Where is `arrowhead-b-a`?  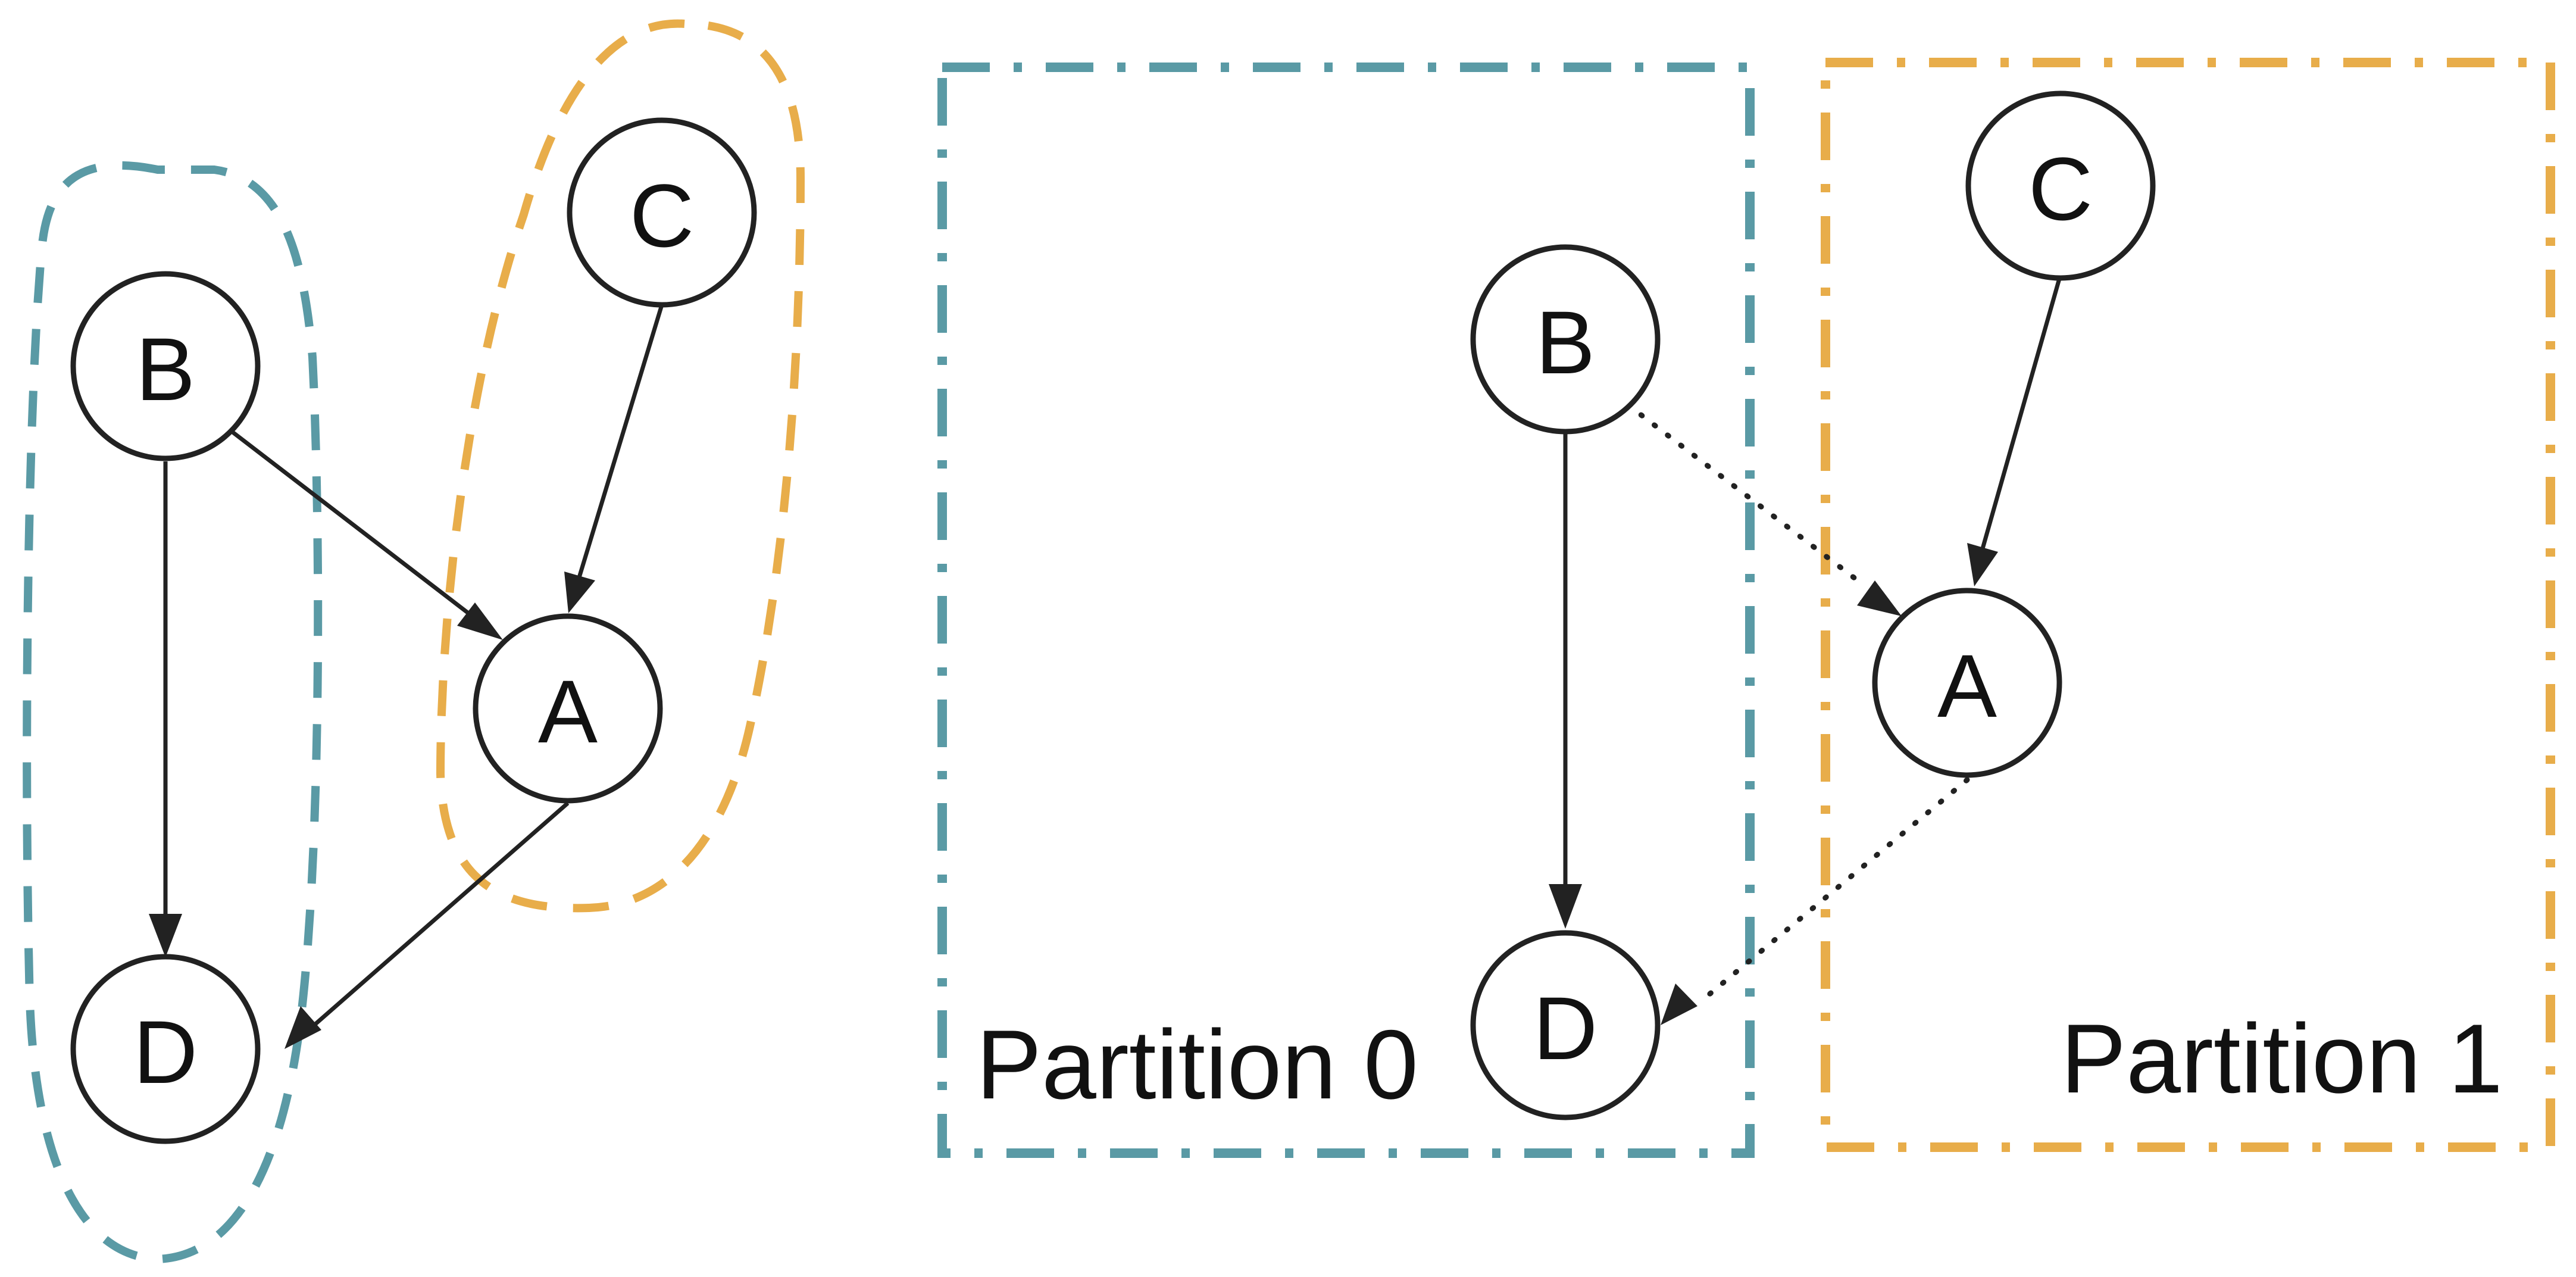 arrowhead-b-a is located at coordinates (480, 621).